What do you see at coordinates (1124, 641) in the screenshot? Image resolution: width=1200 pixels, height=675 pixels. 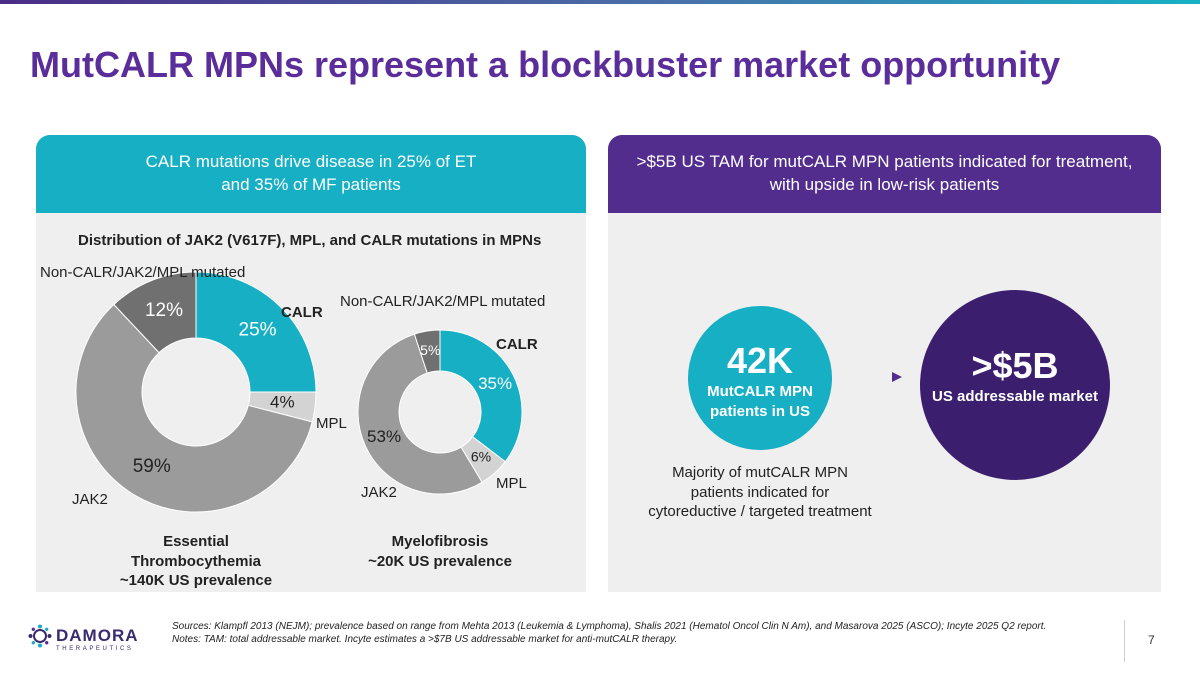 I see `footer-divider` at bounding box center [1124, 641].